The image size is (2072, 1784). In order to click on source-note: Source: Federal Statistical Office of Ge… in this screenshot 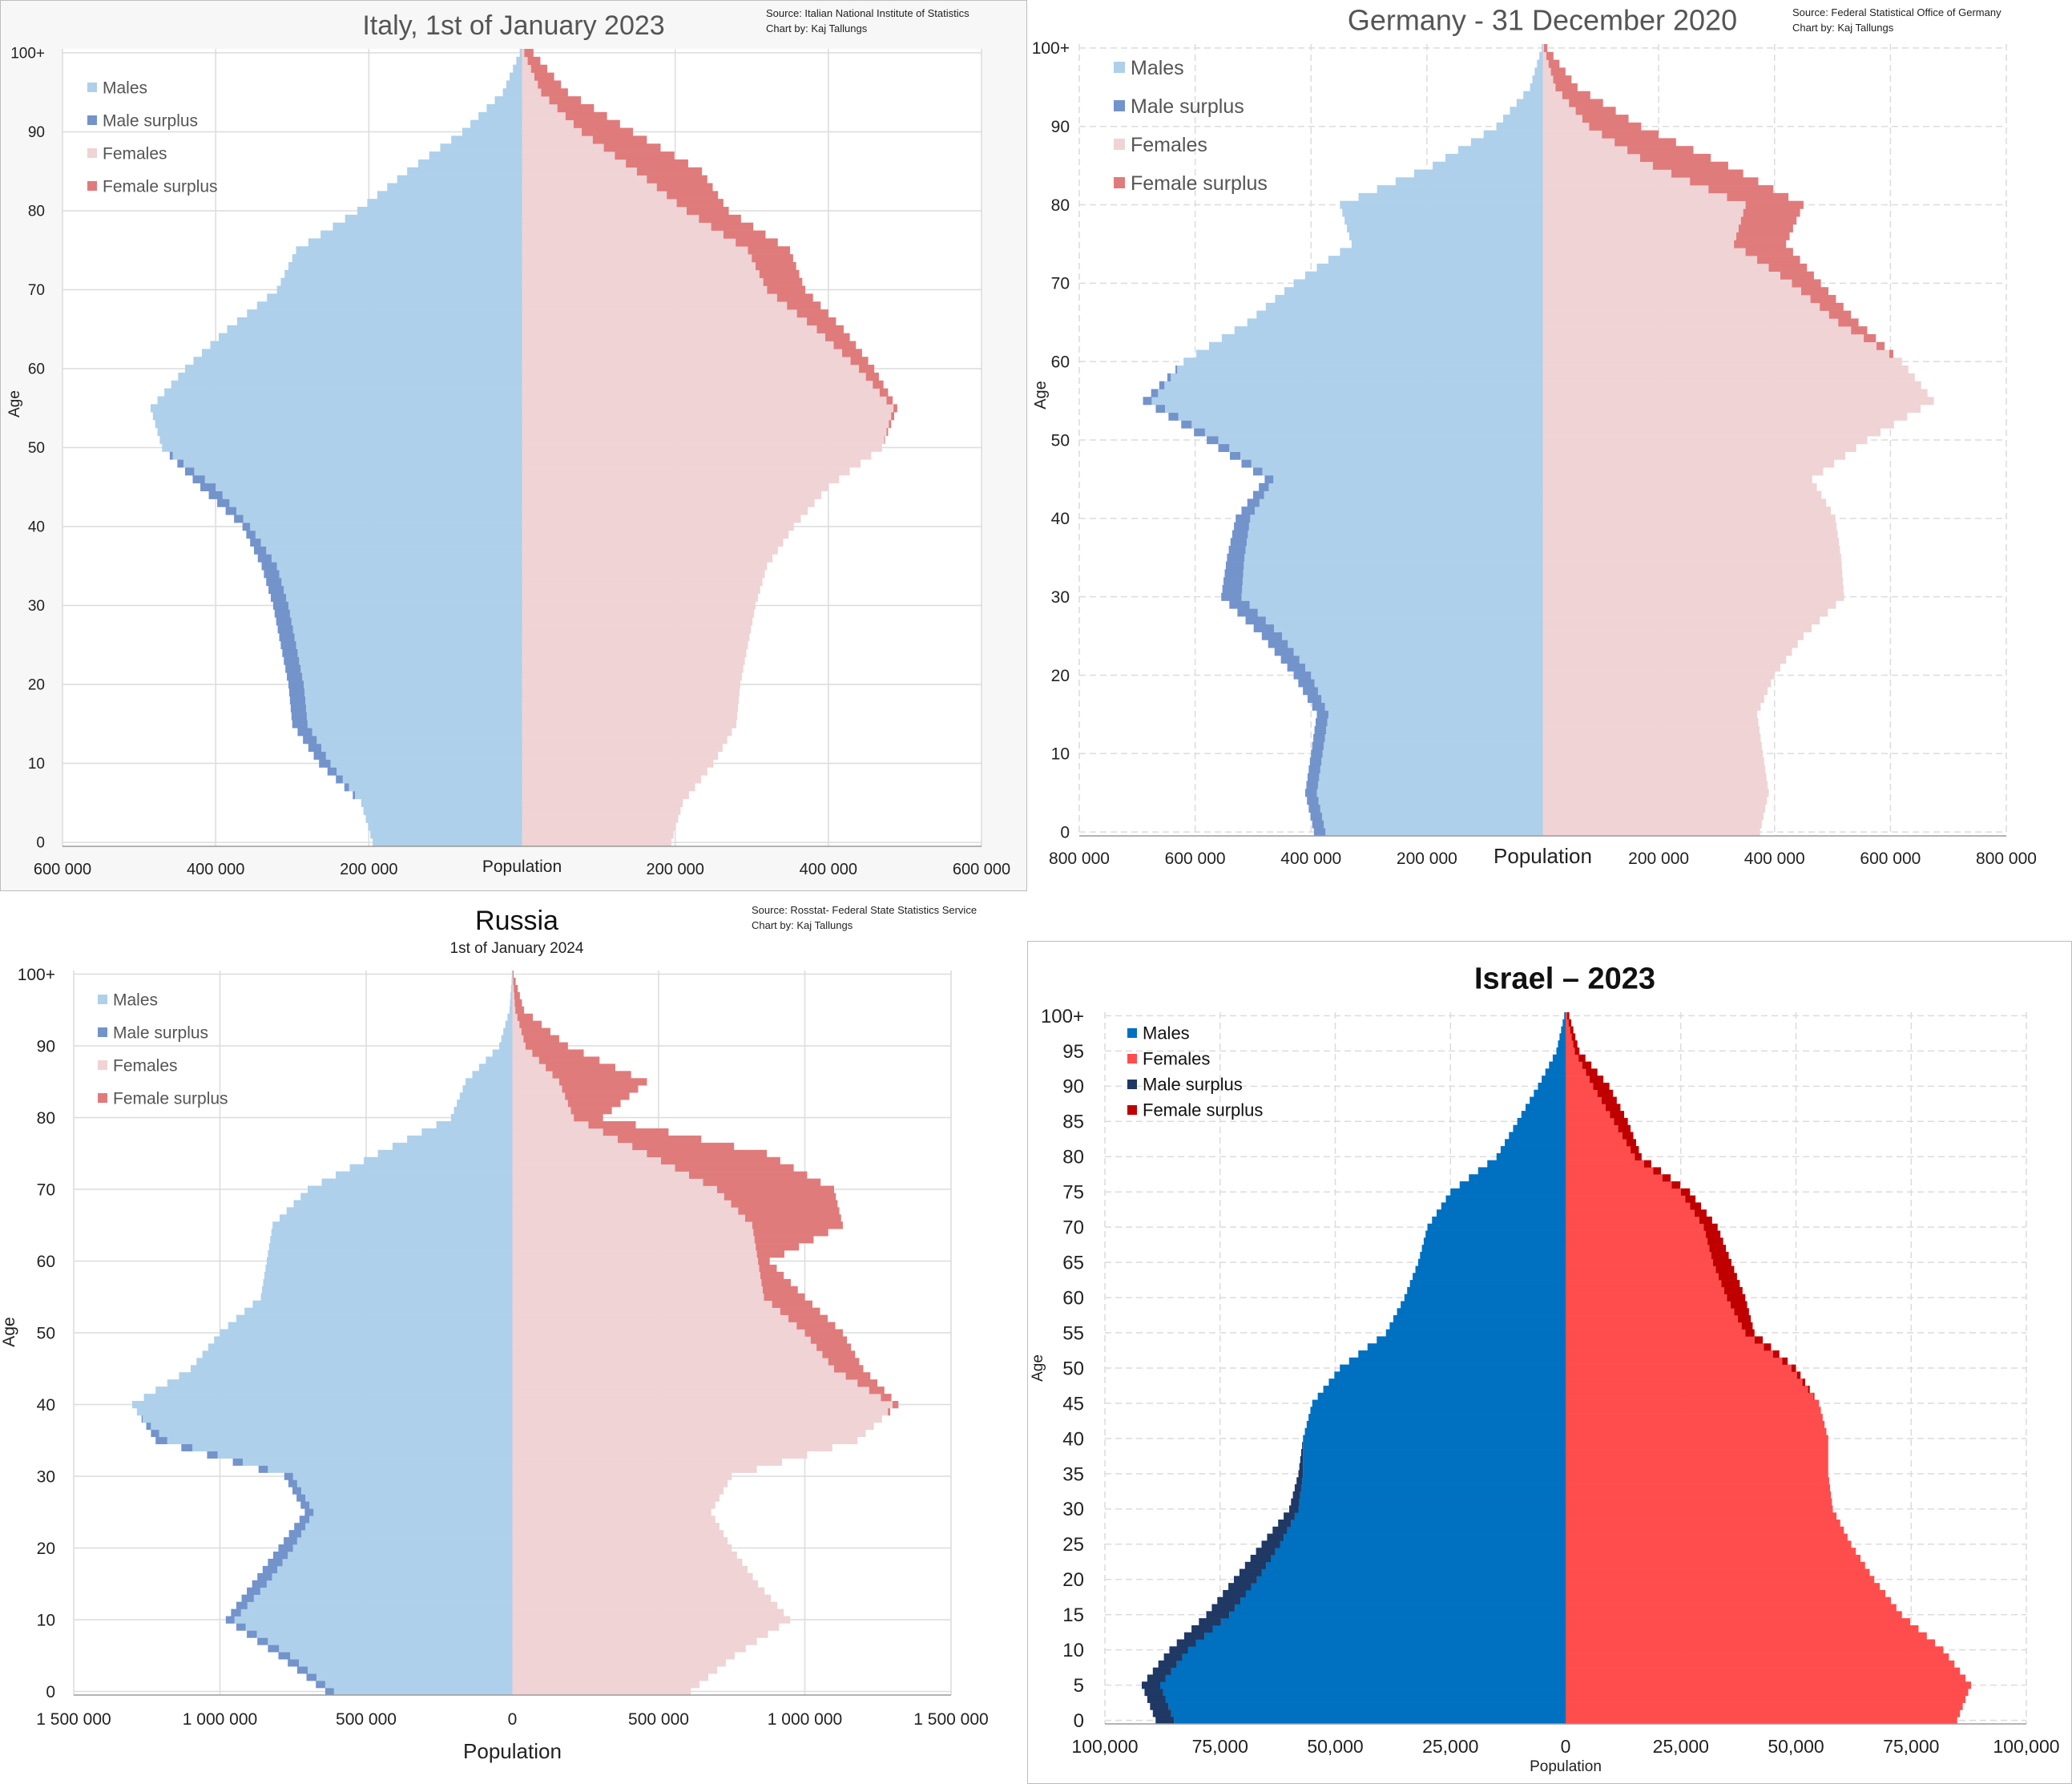, I will do `click(1896, 12)`.